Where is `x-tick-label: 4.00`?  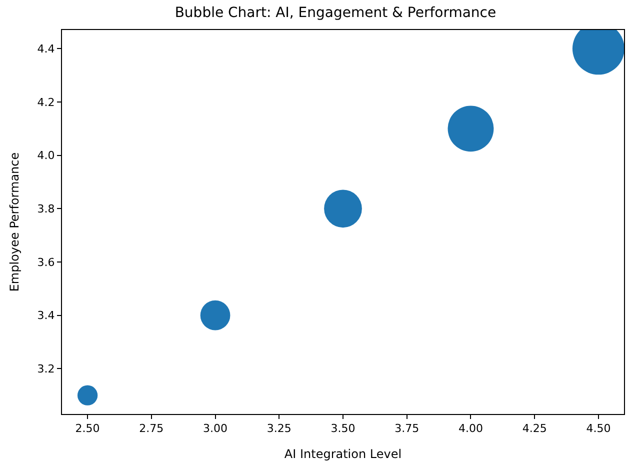 x-tick-label: 4.00 is located at coordinates (470, 429).